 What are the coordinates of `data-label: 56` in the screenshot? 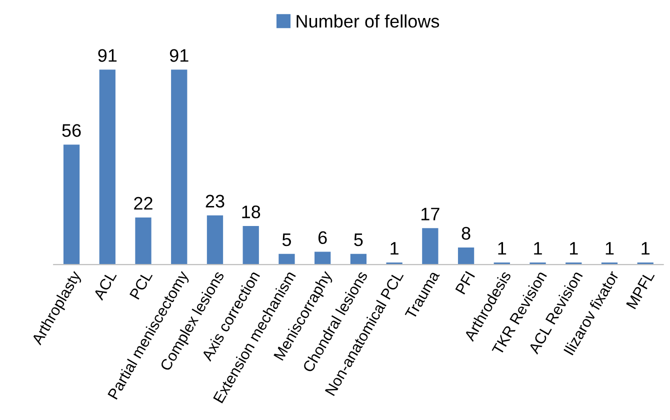 It's located at (71, 130).